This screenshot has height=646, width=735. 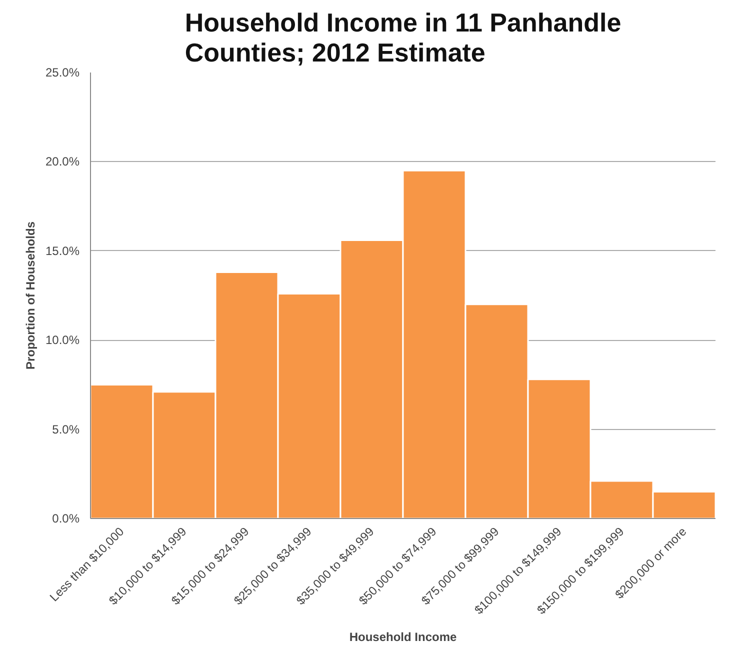 I want to click on y-tick-label: 5.0%, so click(x=66, y=429).